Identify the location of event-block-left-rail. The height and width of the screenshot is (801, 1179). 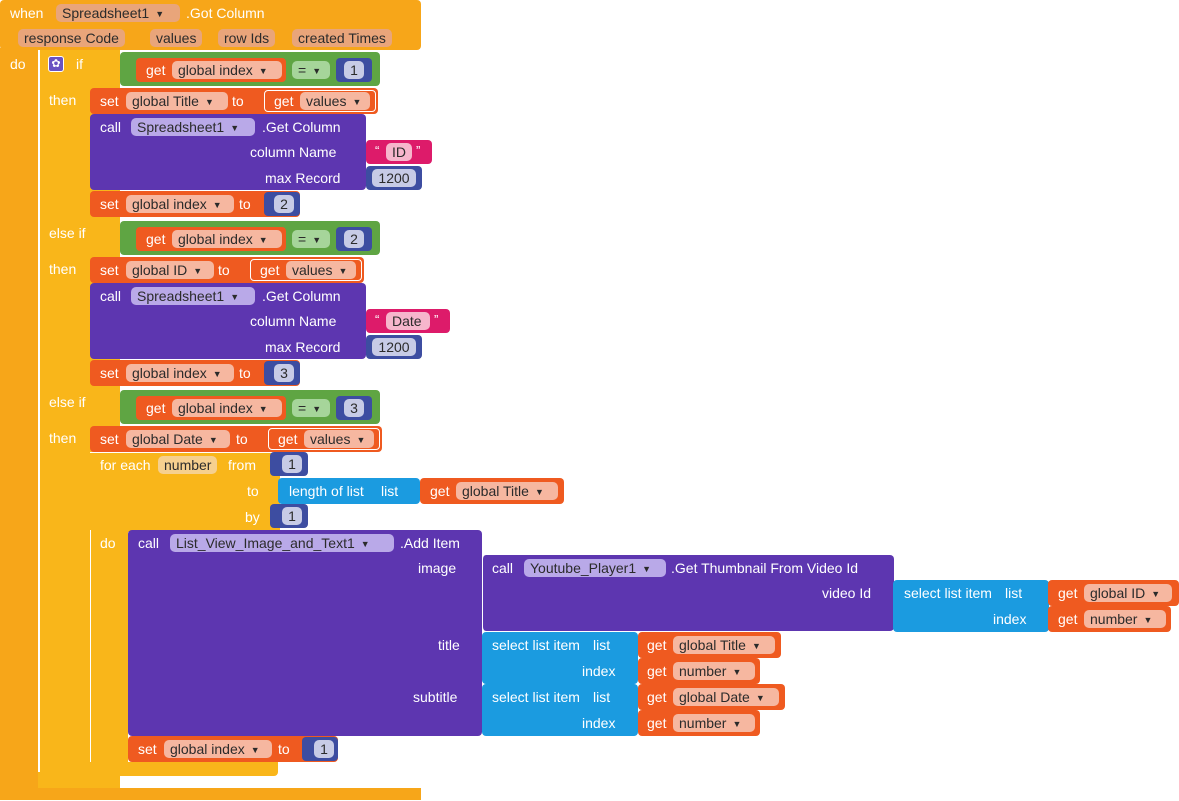
(19, 424).